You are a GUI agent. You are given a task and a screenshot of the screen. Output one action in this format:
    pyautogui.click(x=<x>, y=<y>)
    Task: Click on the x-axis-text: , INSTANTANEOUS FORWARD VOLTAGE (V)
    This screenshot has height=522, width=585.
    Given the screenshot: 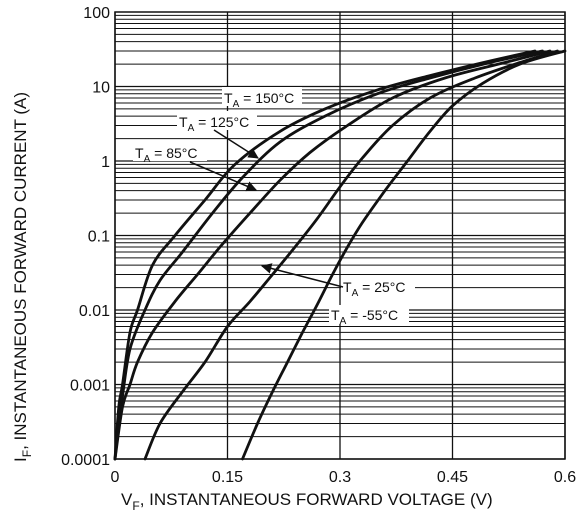 What is the action you would take?
    pyautogui.click(x=316, y=499)
    